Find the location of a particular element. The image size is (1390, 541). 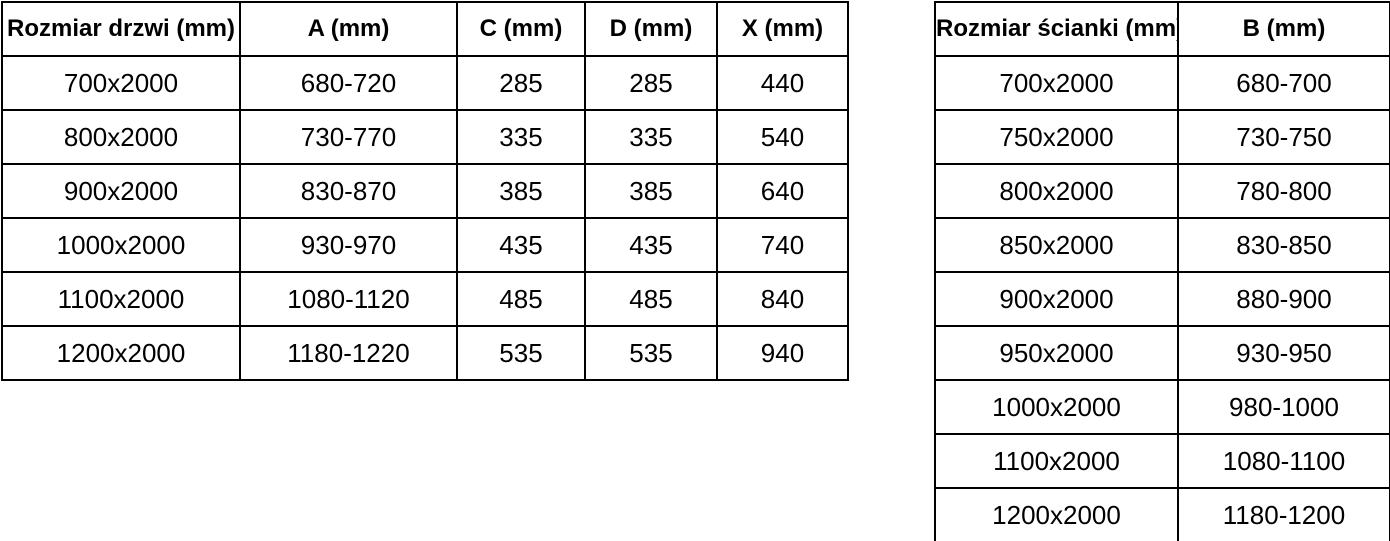

table-cell: 950x2000 is located at coordinates (1056, 353).